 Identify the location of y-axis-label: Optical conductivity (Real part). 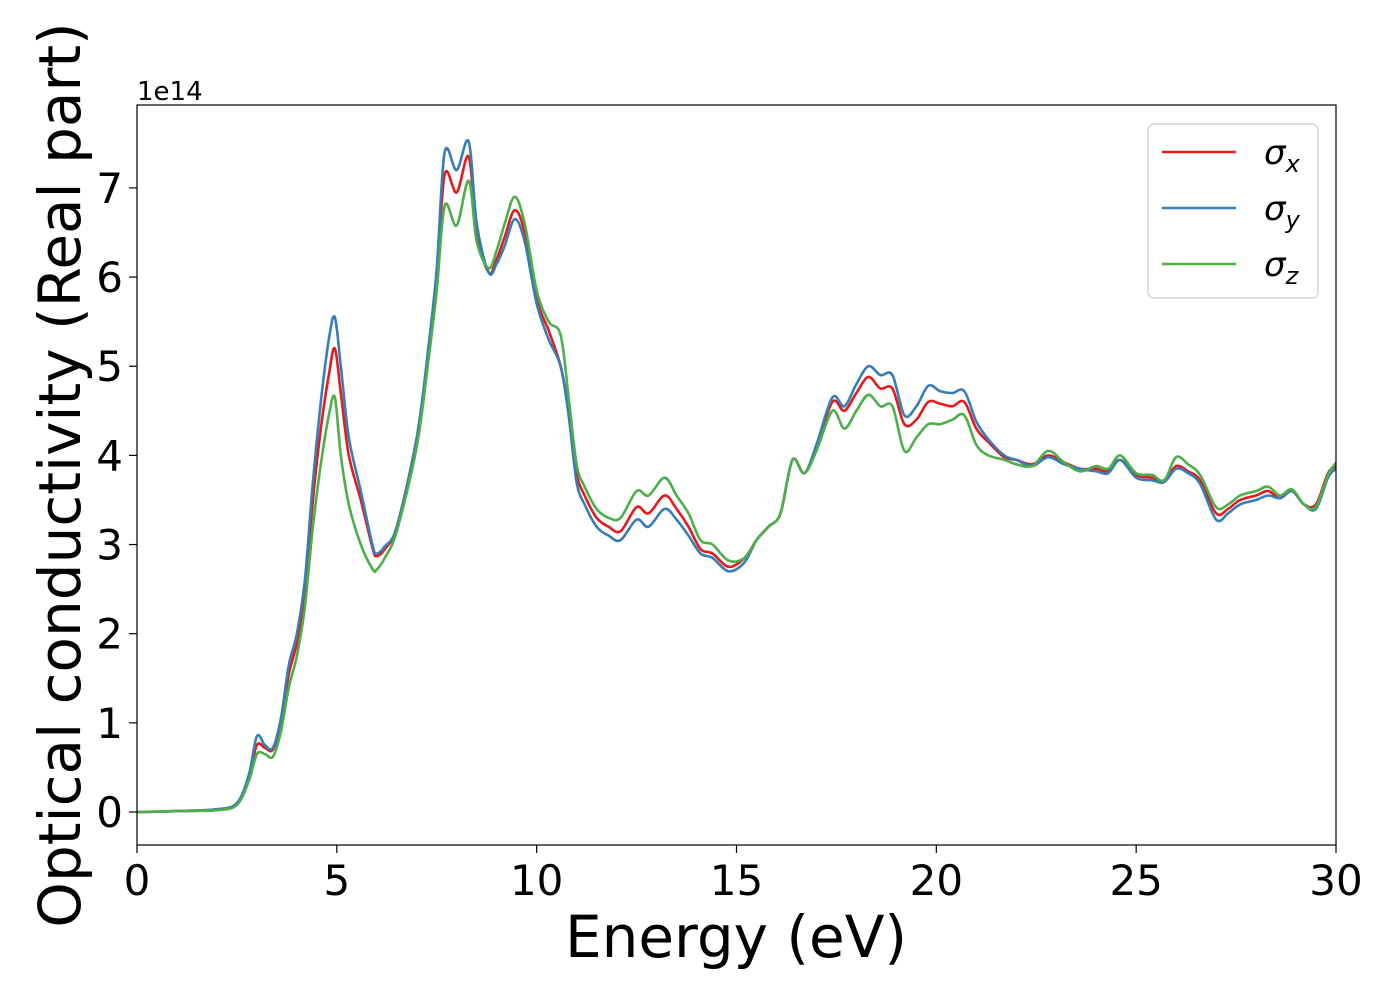
(60, 474).